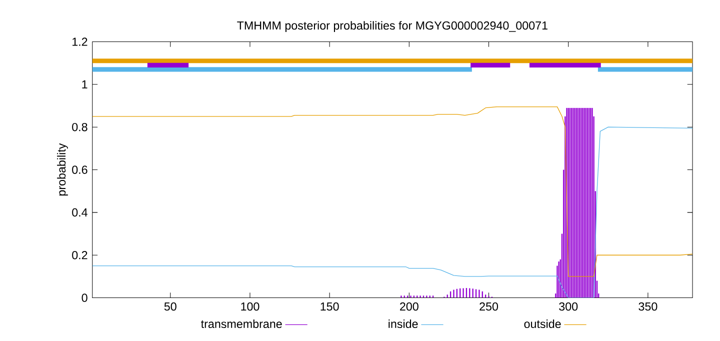 Image resolution: width=720 pixels, height=341 pixels. What do you see at coordinates (80, 255) in the screenshot?
I see `y-tick-label: 0.2` at bounding box center [80, 255].